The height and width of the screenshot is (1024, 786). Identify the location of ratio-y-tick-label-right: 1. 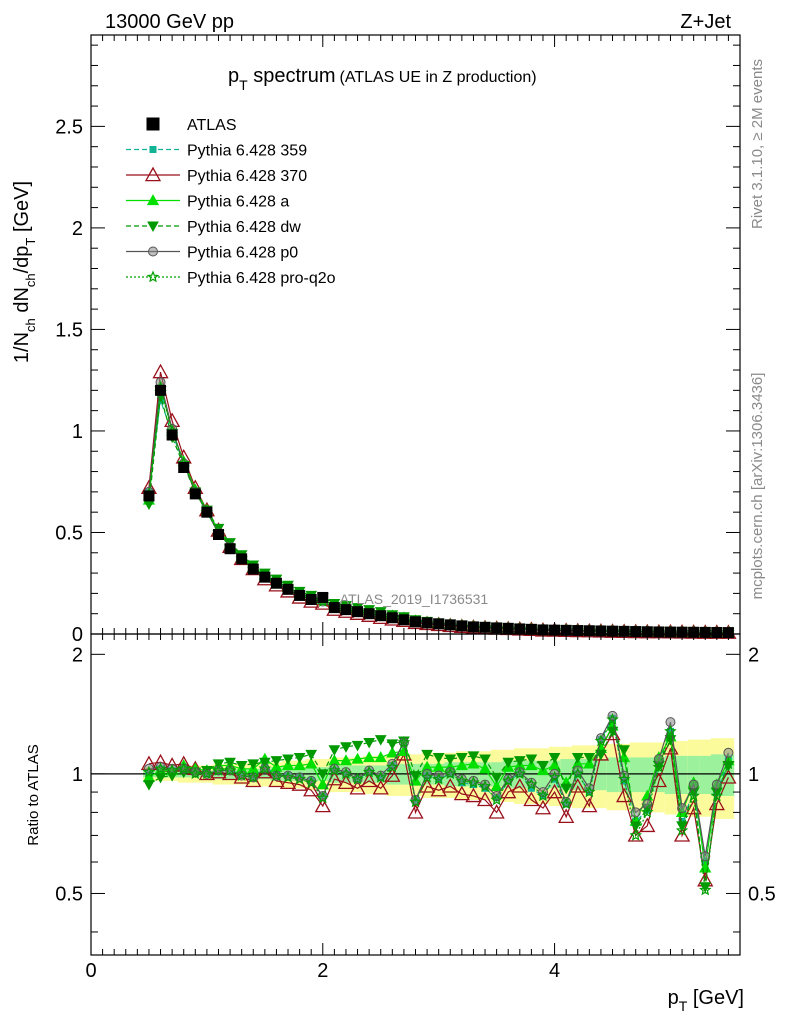
(753, 775).